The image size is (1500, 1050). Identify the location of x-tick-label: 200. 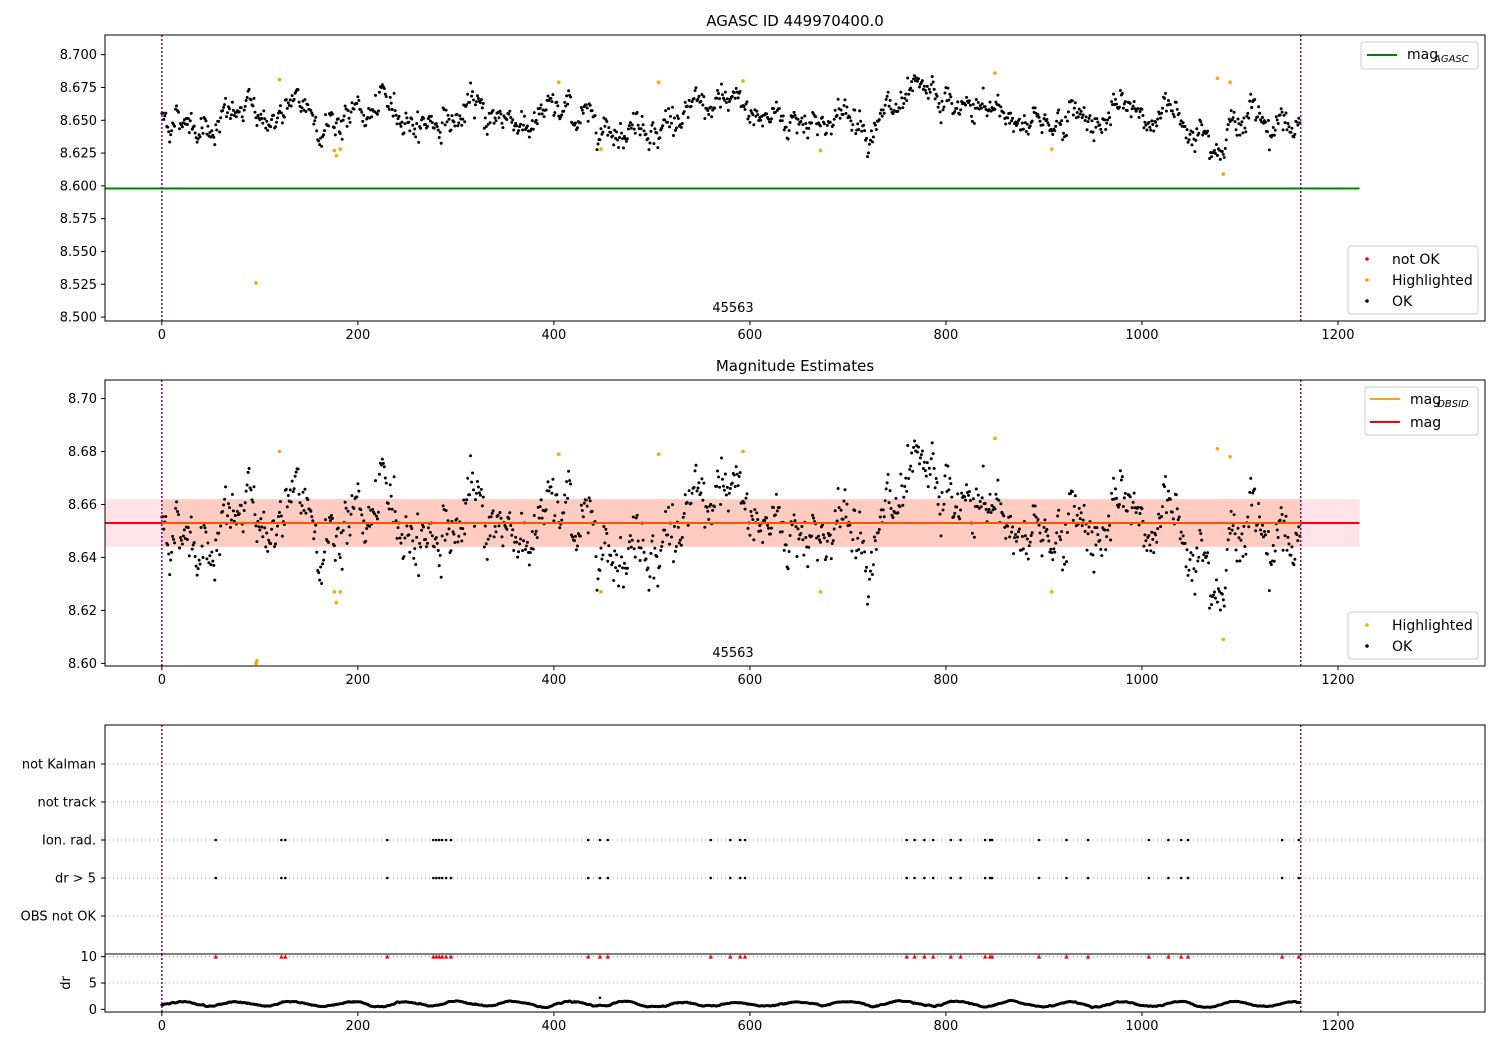
(357, 1026).